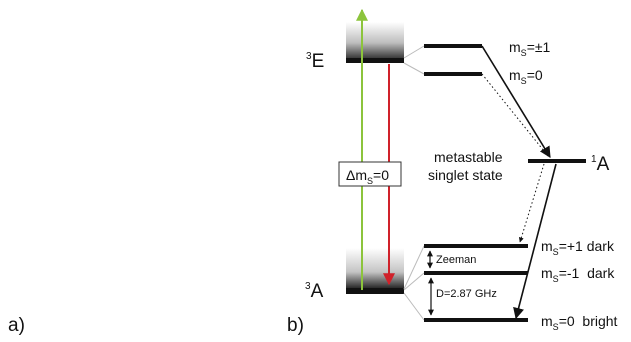 The image size is (631, 342). Describe the element at coordinates (315, 61) in the screenshot. I see `term-excited: 3E` at that location.